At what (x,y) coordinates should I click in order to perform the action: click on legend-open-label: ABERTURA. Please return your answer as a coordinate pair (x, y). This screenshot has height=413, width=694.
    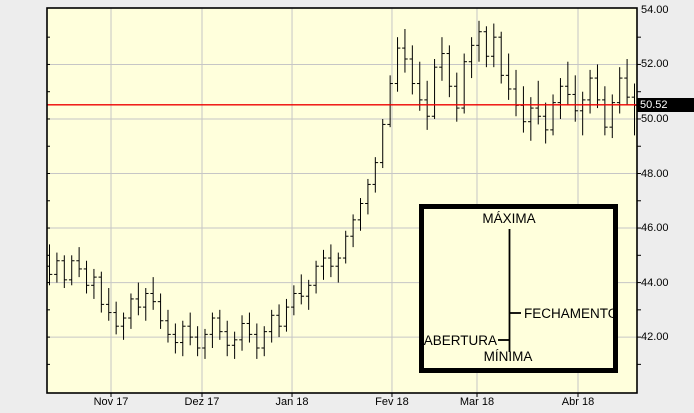
    Looking at the image, I should click on (460, 340).